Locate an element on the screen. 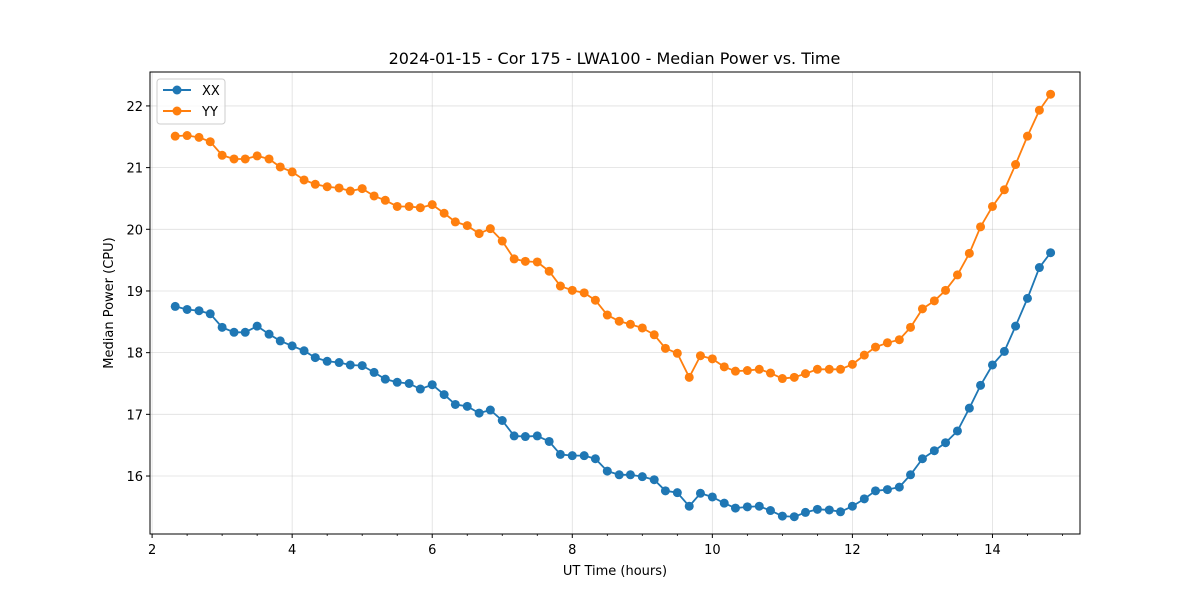  legend-marker-xx is located at coordinates (177, 90).